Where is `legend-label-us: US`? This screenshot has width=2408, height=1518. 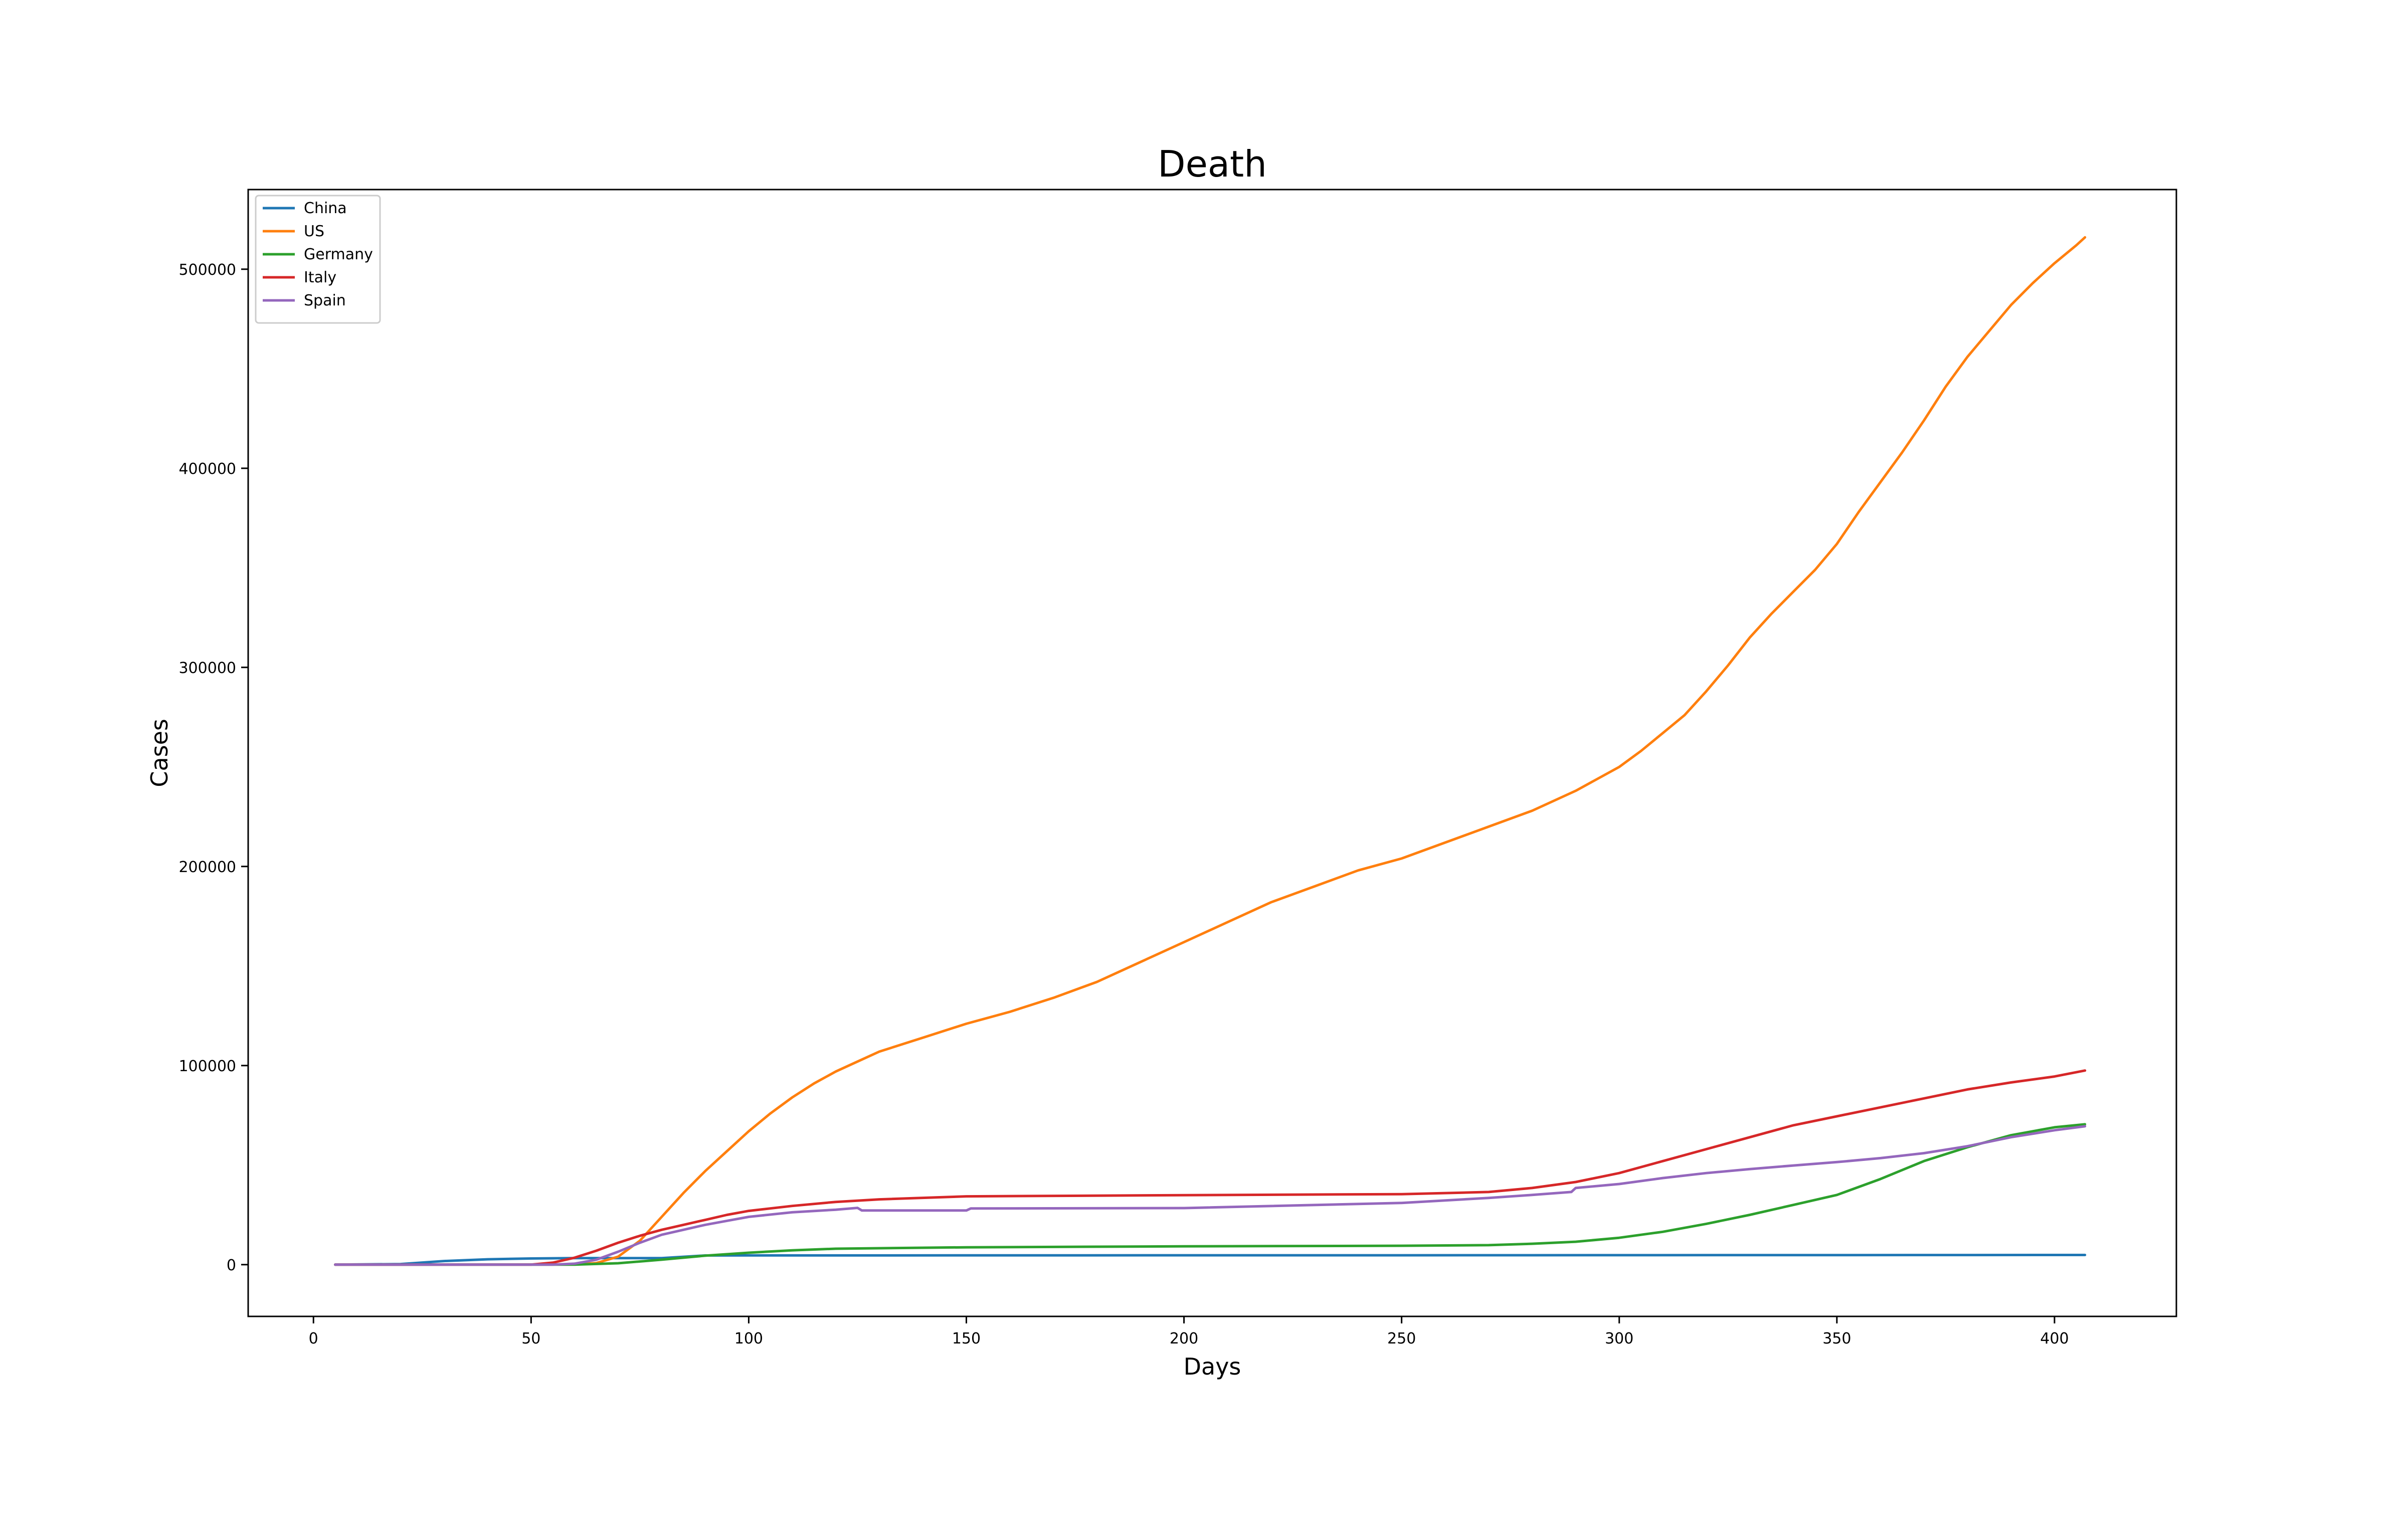 legend-label-us: US is located at coordinates (314, 231).